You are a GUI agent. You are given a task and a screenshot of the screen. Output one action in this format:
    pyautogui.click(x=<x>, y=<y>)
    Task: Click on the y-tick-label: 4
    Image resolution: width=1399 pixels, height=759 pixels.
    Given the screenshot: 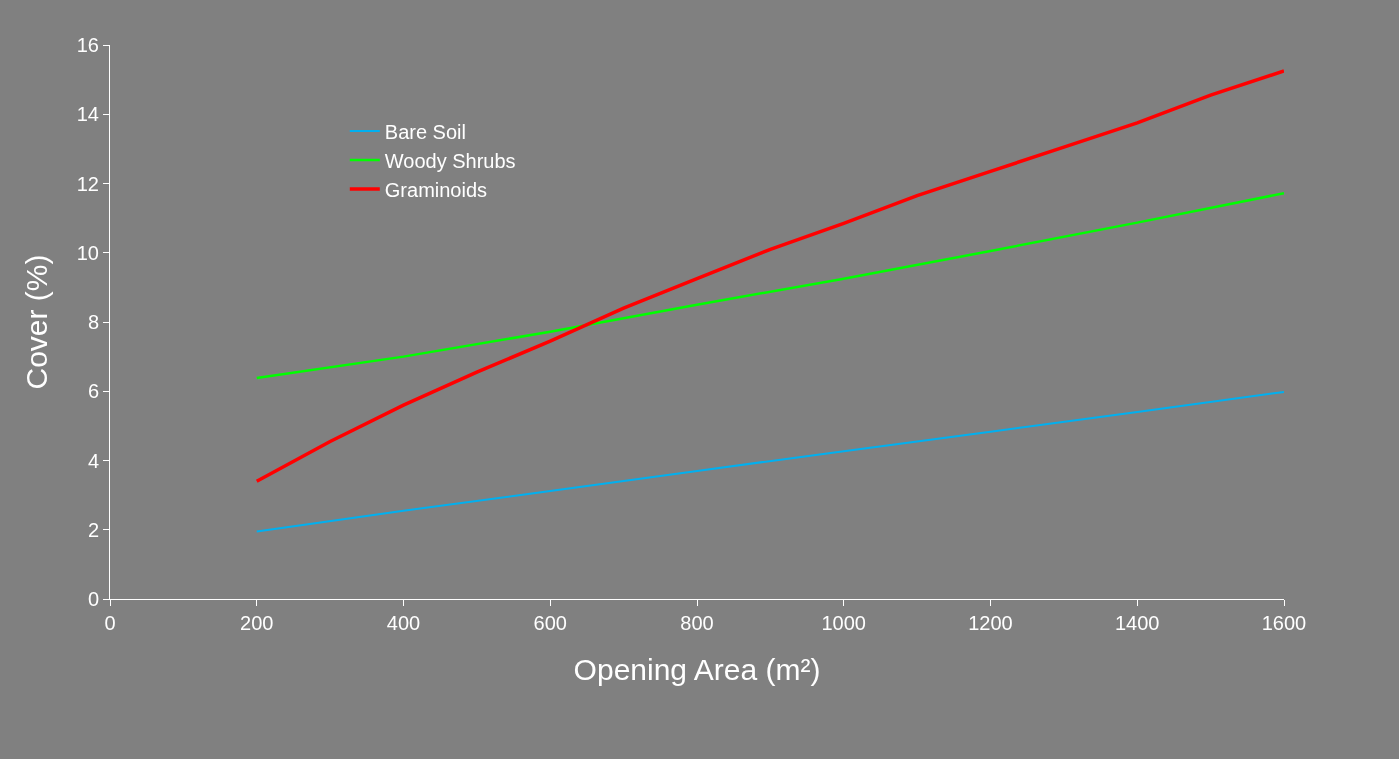 What is the action you would take?
    pyautogui.click(x=93, y=460)
    